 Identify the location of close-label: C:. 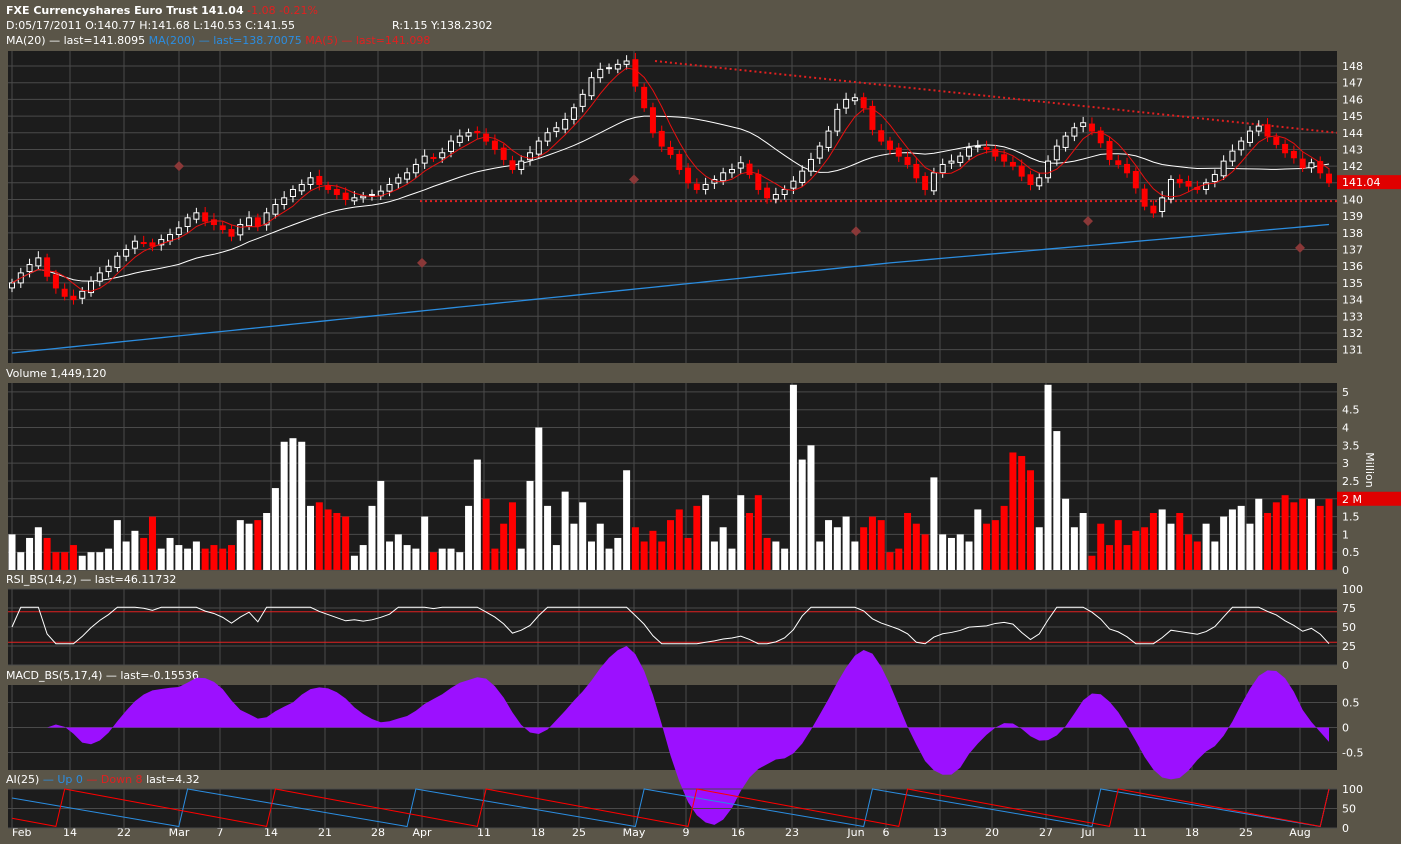
(251, 25).